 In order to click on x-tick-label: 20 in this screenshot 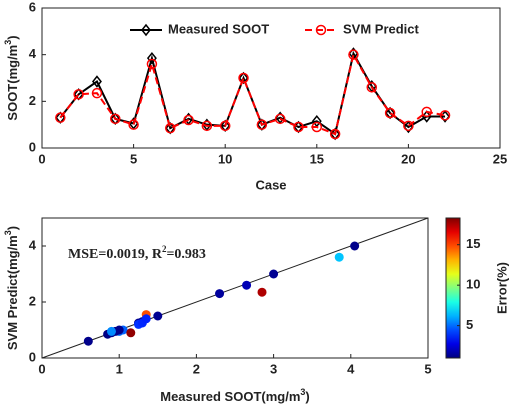, I will do `click(408, 158)`.